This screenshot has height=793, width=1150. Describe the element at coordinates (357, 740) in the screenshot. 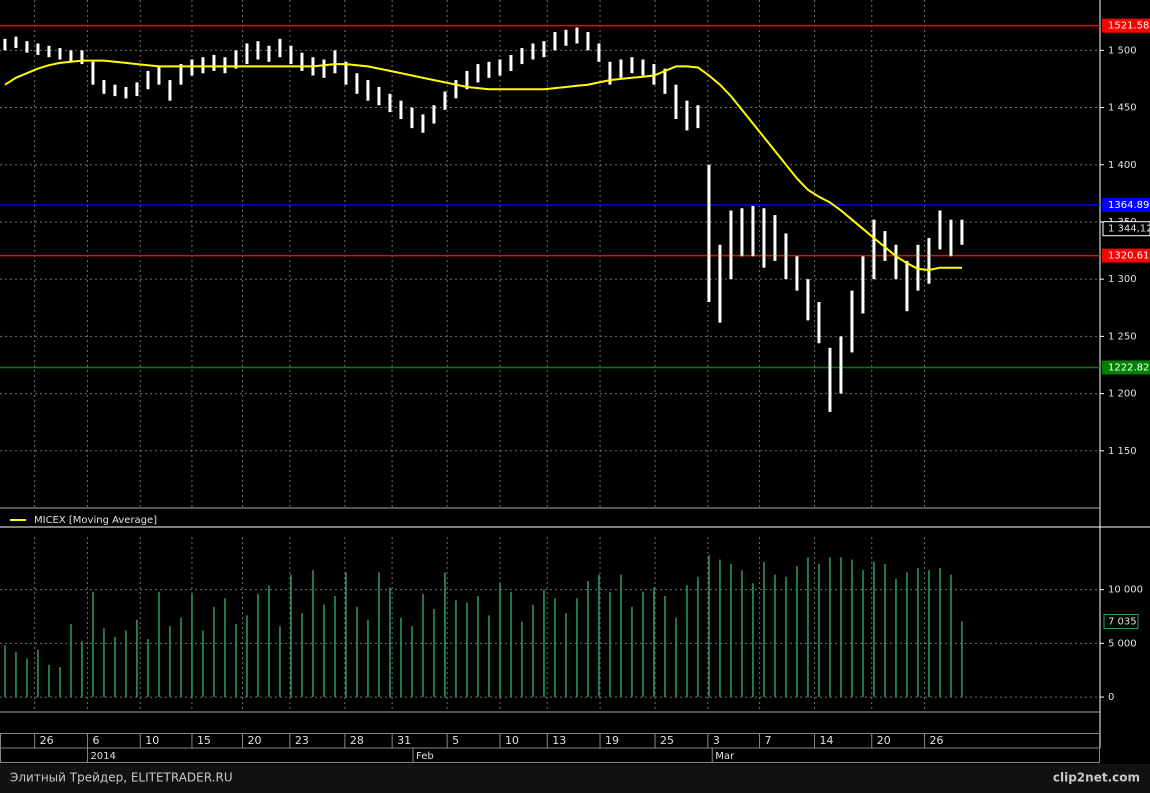

I see `x-tick-label: 28` at that location.